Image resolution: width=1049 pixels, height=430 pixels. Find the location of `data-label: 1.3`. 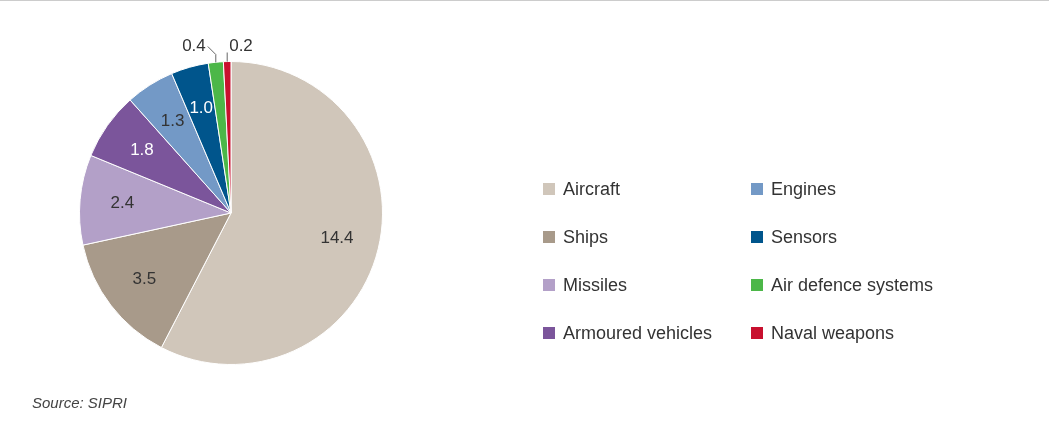

data-label: 1.3 is located at coordinates (172, 120).